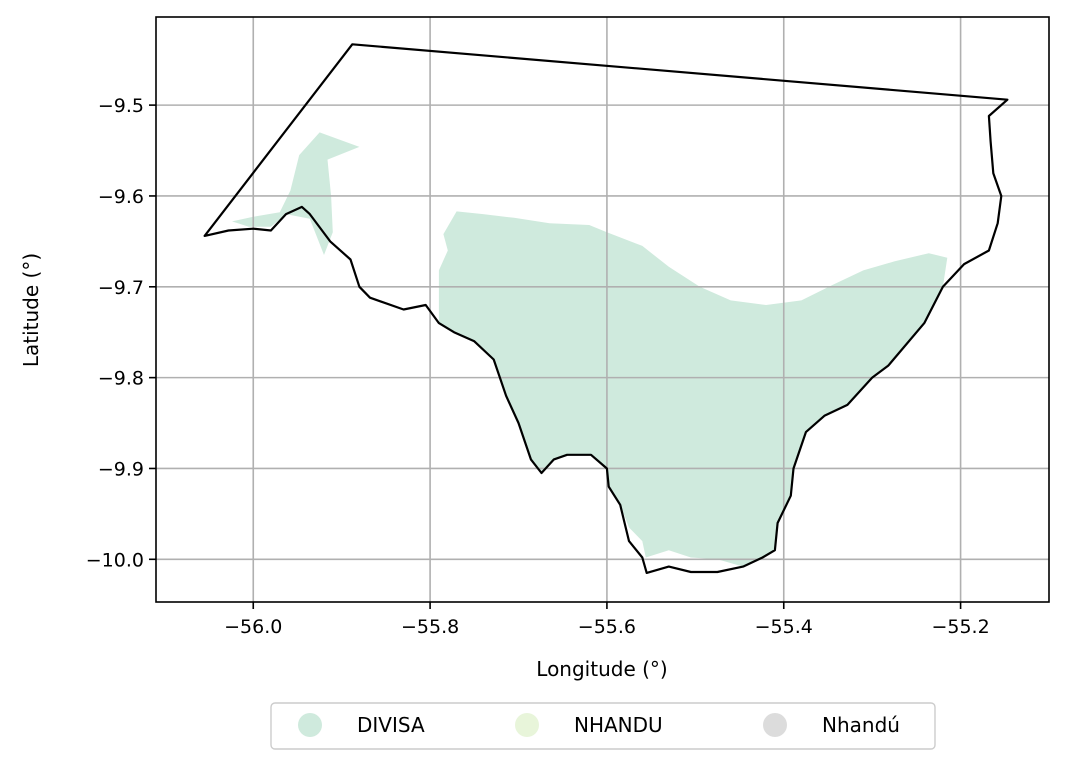 Image resolution: width=1068 pixels, height=769 pixels. I want to click on x-tick-label: −55.4, so click(784, 627).